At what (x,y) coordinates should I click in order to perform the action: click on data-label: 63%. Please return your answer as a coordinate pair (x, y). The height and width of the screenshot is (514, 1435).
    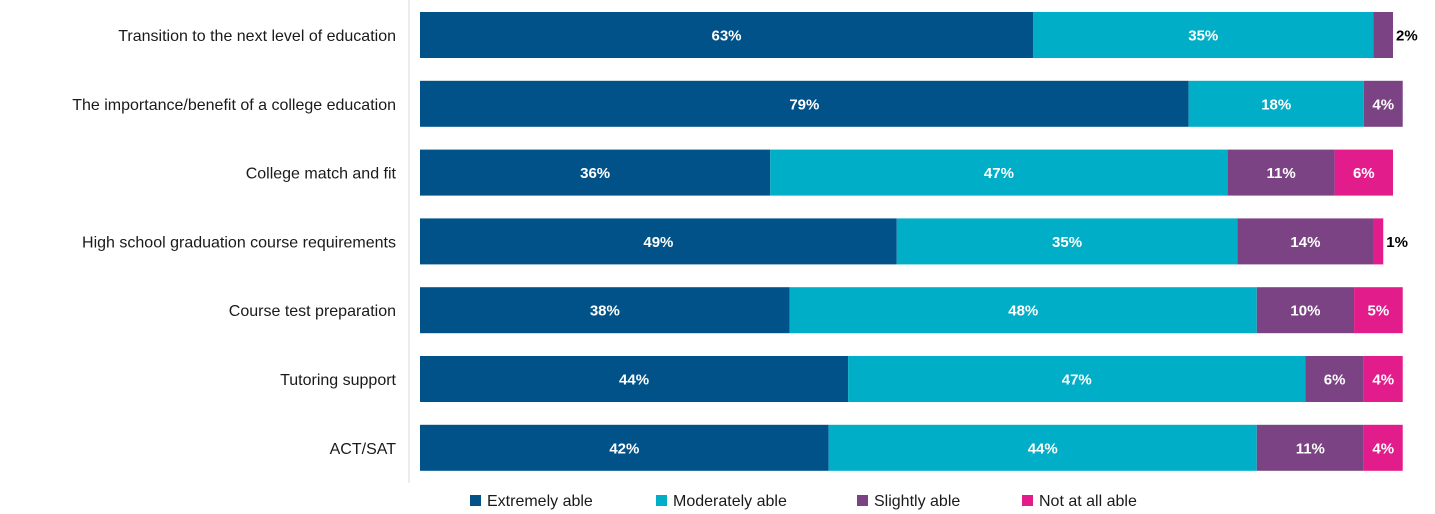
    Looking at the image, I should click on (726, 36).